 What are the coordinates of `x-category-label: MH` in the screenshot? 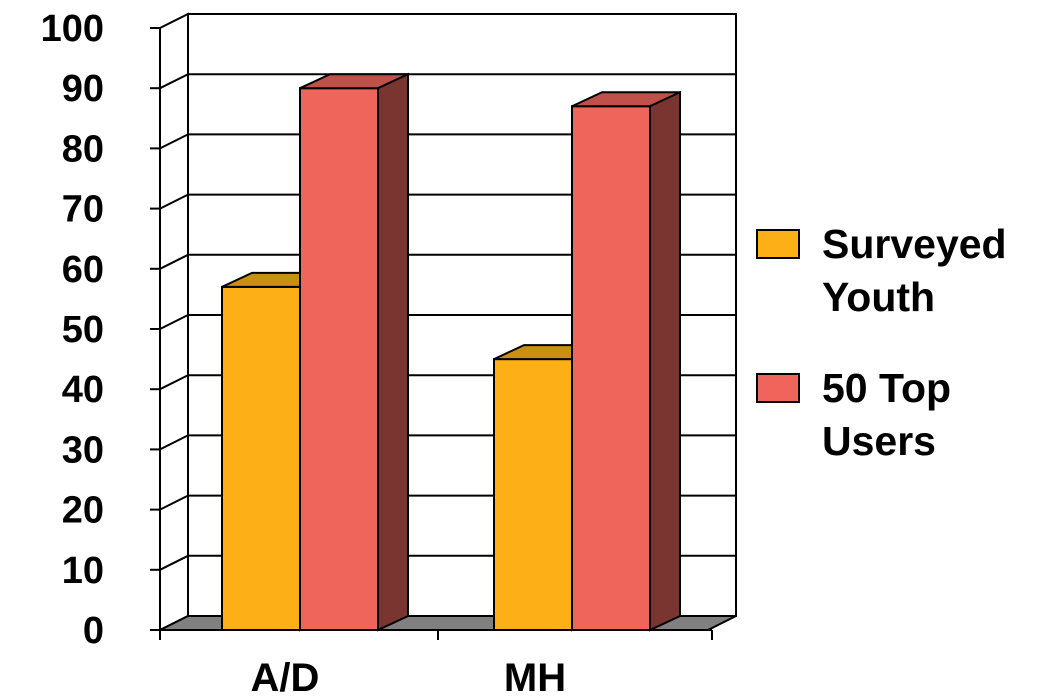 It's located at (535, 677).